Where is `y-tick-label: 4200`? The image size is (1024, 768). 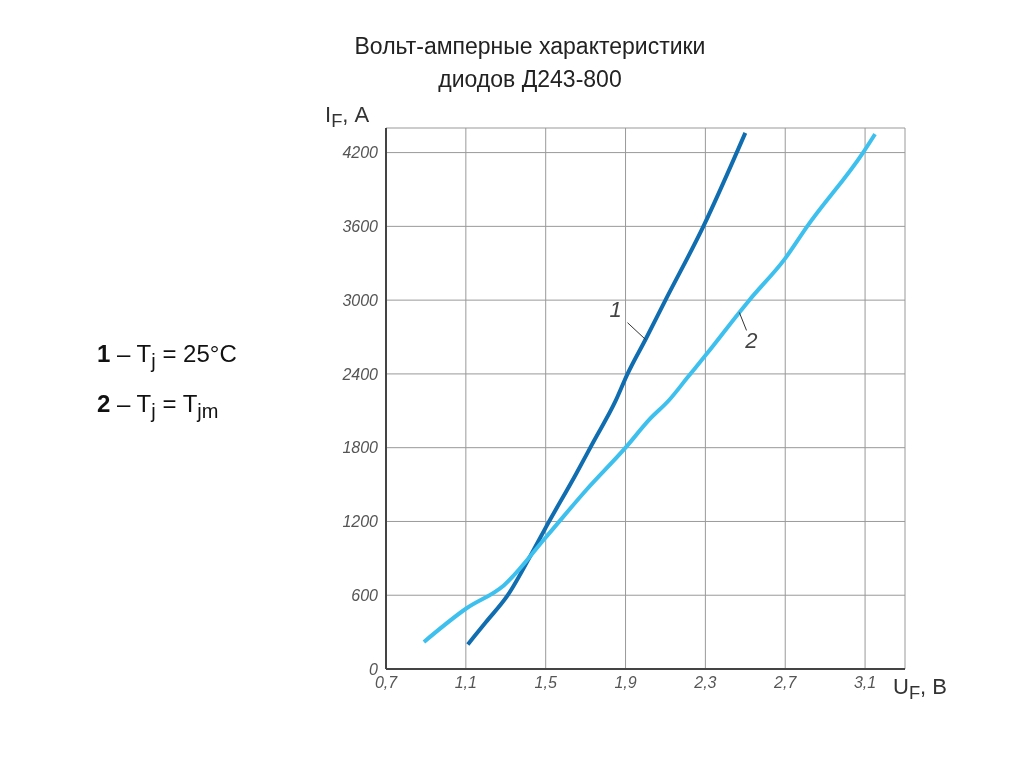 y-tick-label: 4200 is located at coordinates (360, 153).